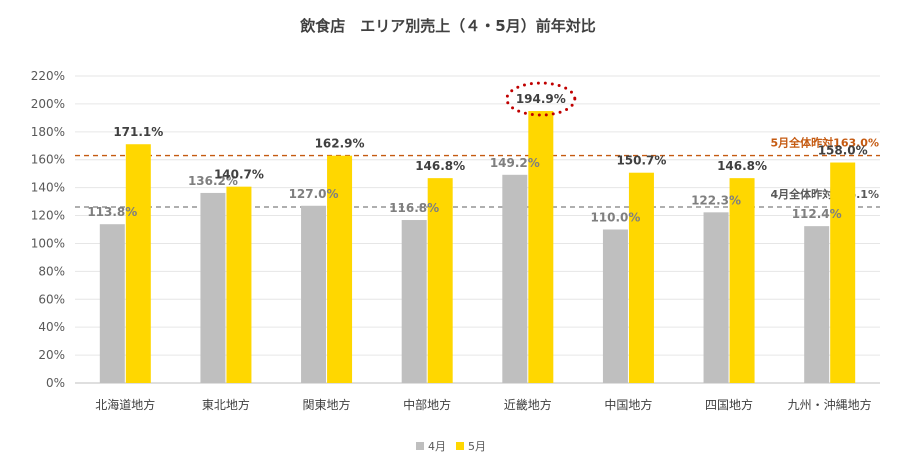 This screenshot has width=897, height=476. I want to click on x-tick-label: 四国地方, so click(729, 404).